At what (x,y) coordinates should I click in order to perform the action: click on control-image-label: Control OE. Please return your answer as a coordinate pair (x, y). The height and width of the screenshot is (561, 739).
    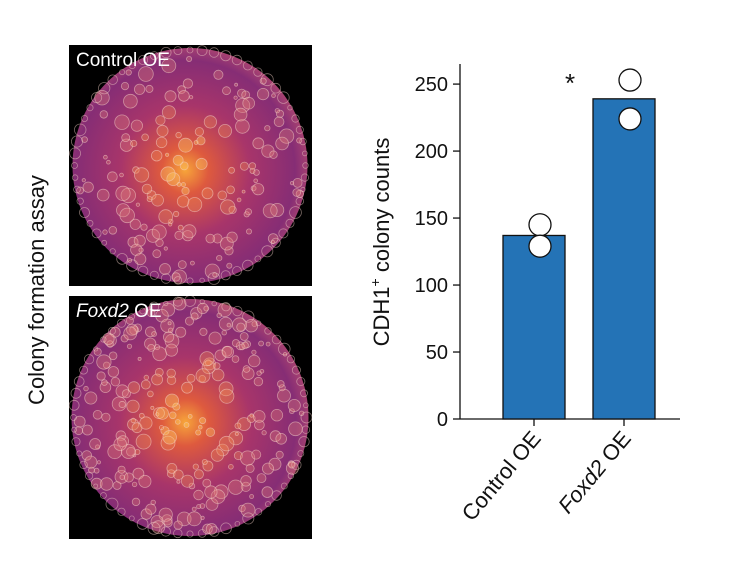
    Looking at the image, I should click on (123, 60).